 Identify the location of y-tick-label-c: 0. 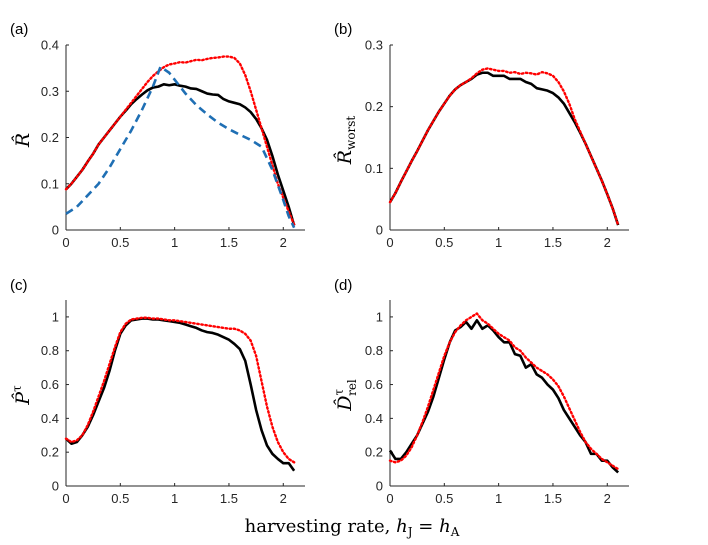
(55, 486).